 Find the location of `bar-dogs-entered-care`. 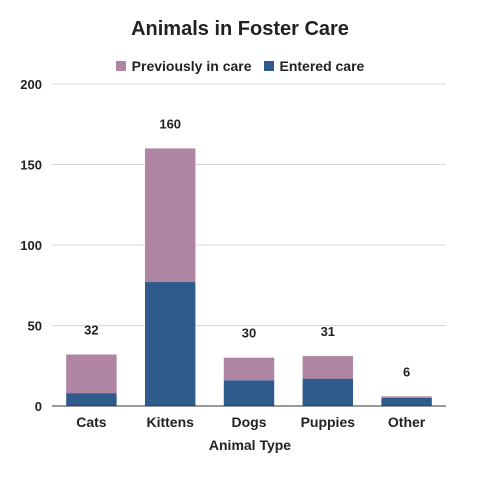

bar-dogs-entered-care is located at coordinates (249, 393).